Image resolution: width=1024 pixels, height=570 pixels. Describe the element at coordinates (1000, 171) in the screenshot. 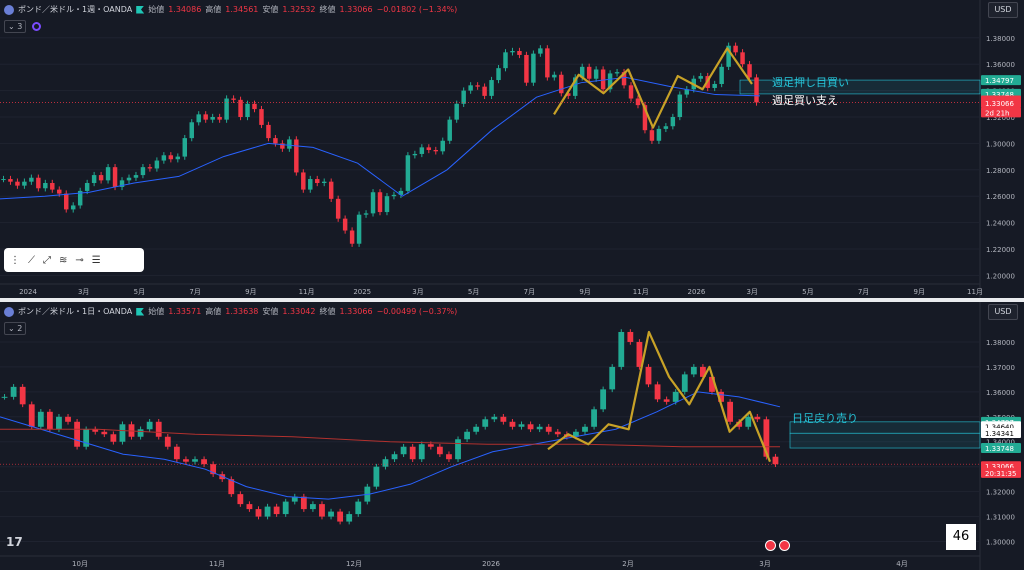

I see `y-tick-label: 1.28000` at that location.